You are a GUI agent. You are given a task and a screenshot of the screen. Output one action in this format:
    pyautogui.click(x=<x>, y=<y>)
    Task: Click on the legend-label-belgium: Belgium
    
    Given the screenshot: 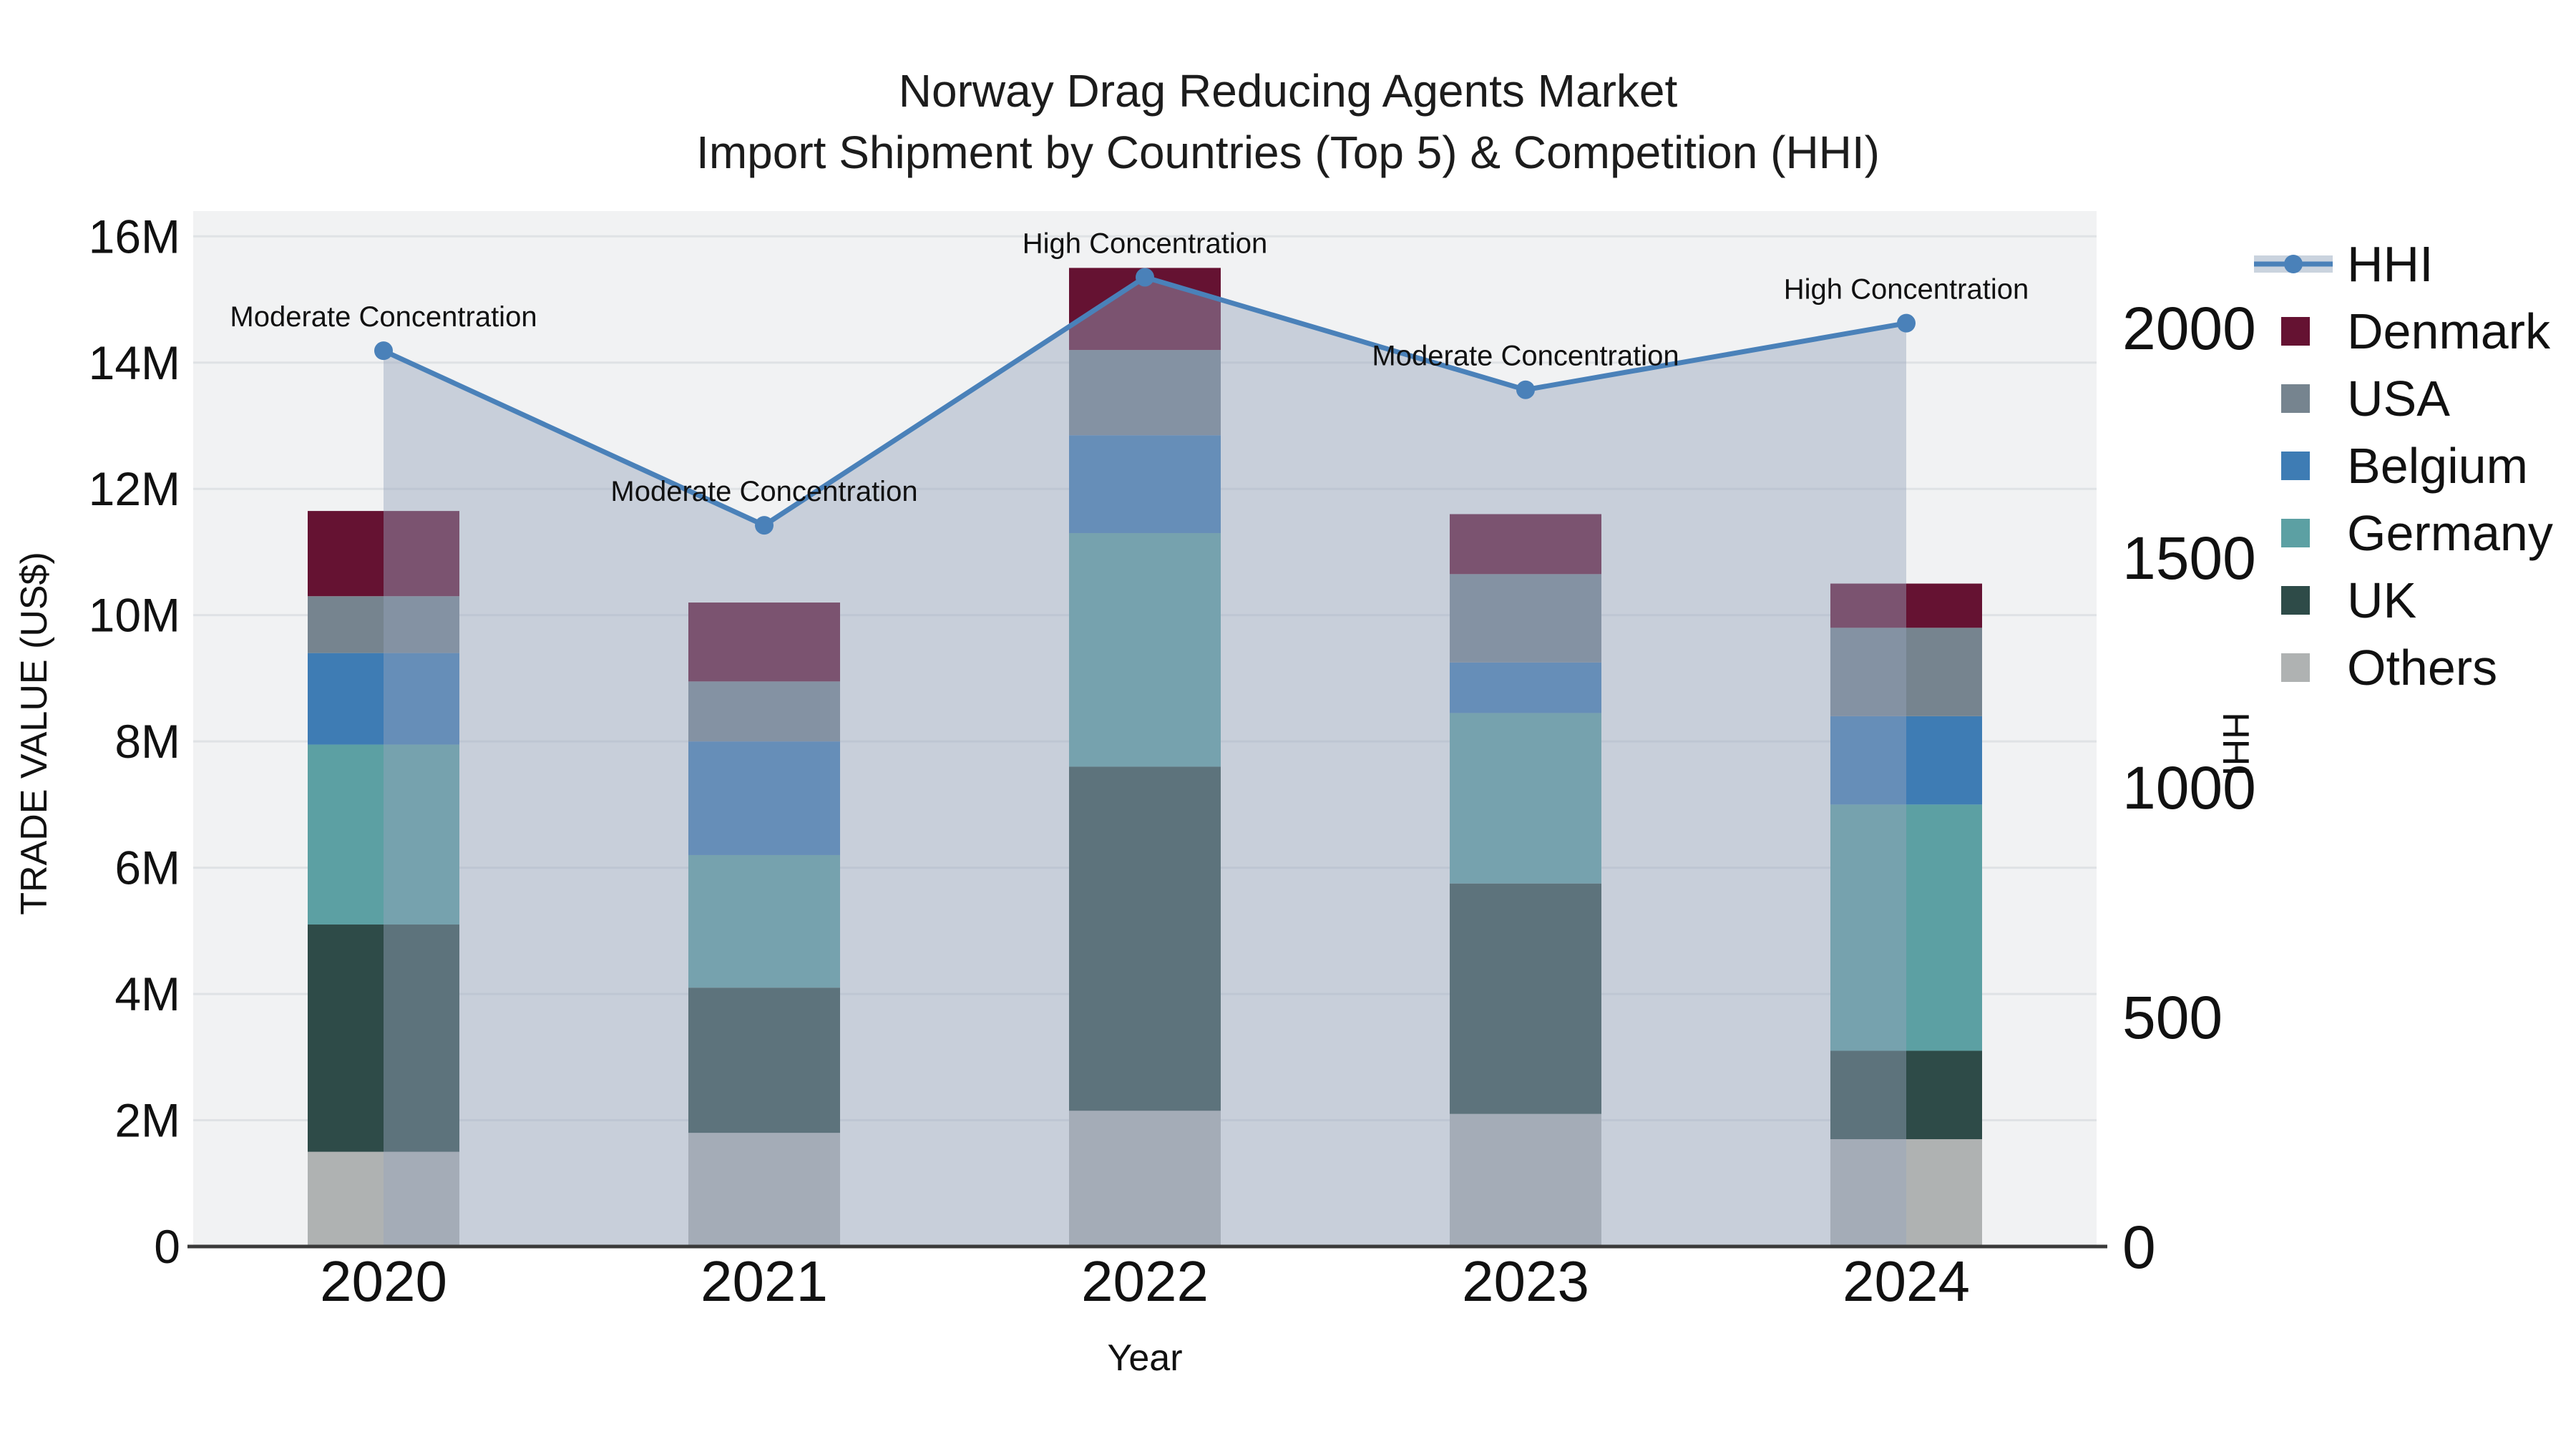 What is the action you would take?
    pyautogui.click(x=2437, y=466)
    